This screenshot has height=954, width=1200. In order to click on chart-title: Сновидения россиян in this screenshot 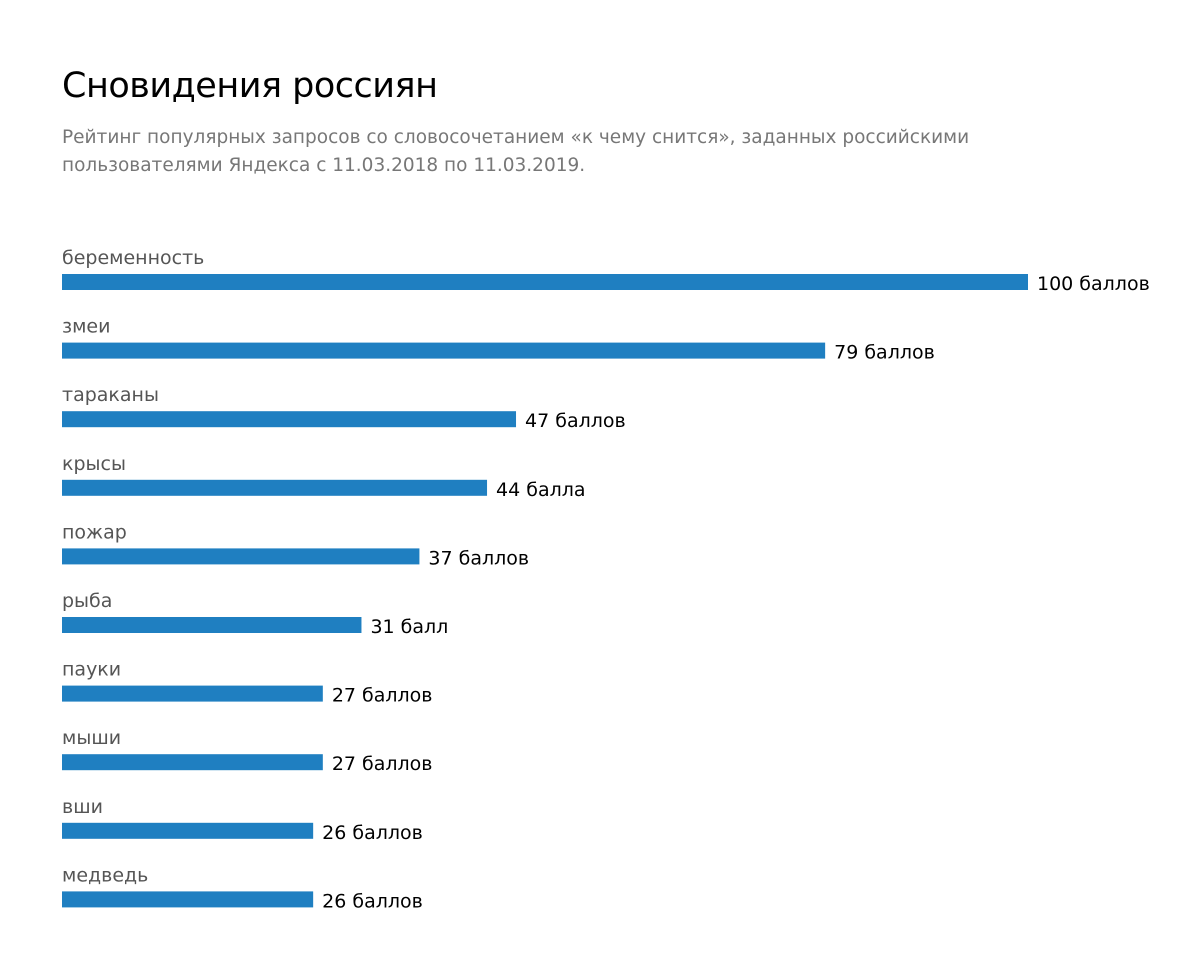, I will do `click(250, 86)`.